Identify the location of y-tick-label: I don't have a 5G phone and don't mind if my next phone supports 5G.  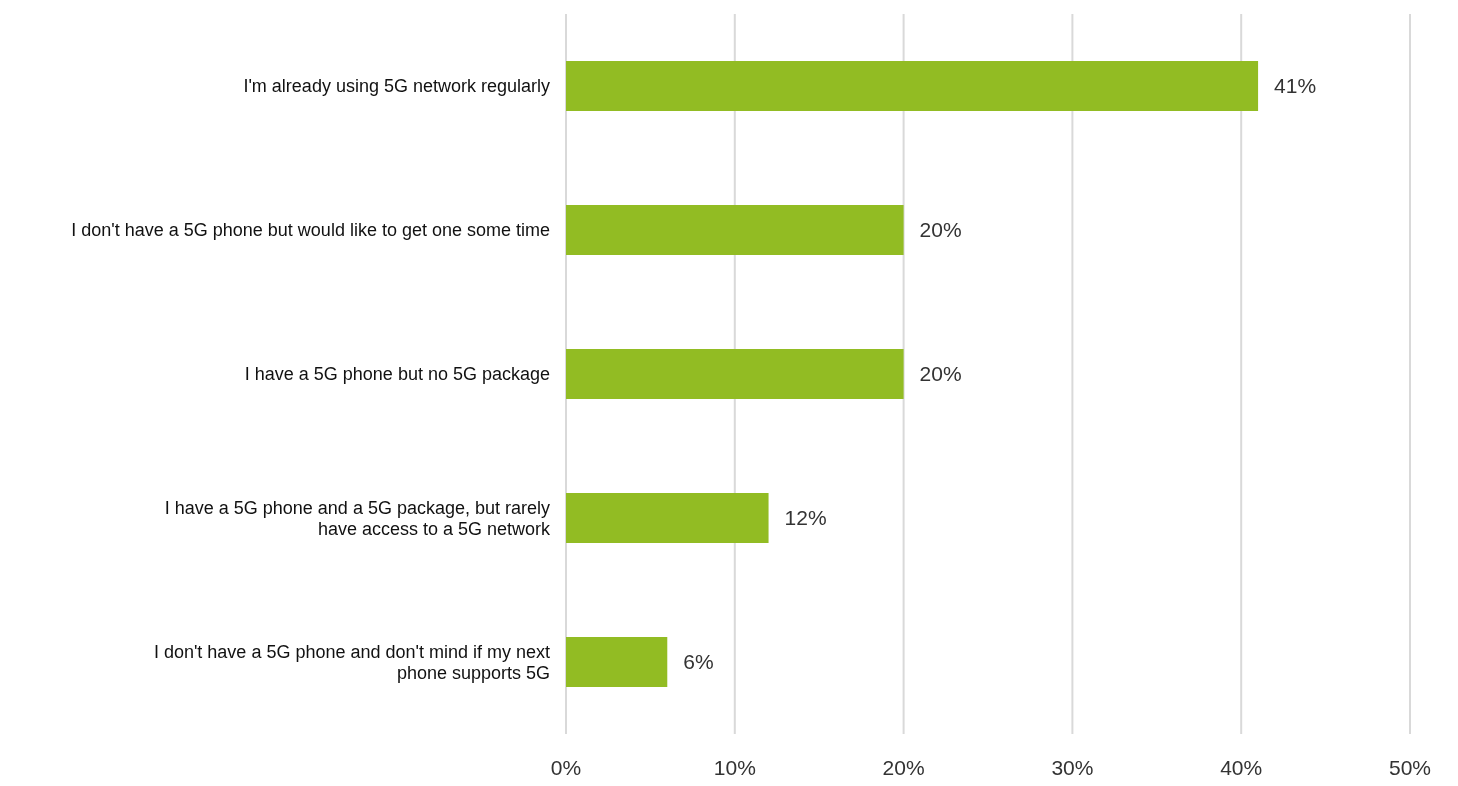
(351, 662).